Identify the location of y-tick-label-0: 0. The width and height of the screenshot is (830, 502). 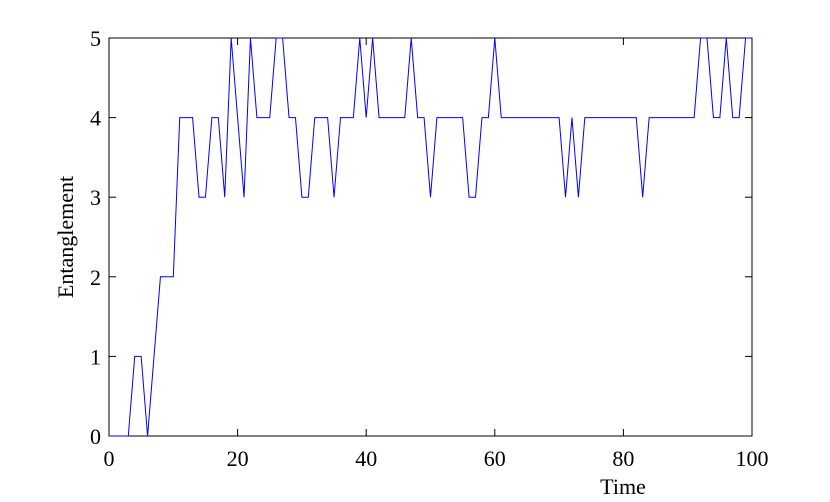
(95, 436).